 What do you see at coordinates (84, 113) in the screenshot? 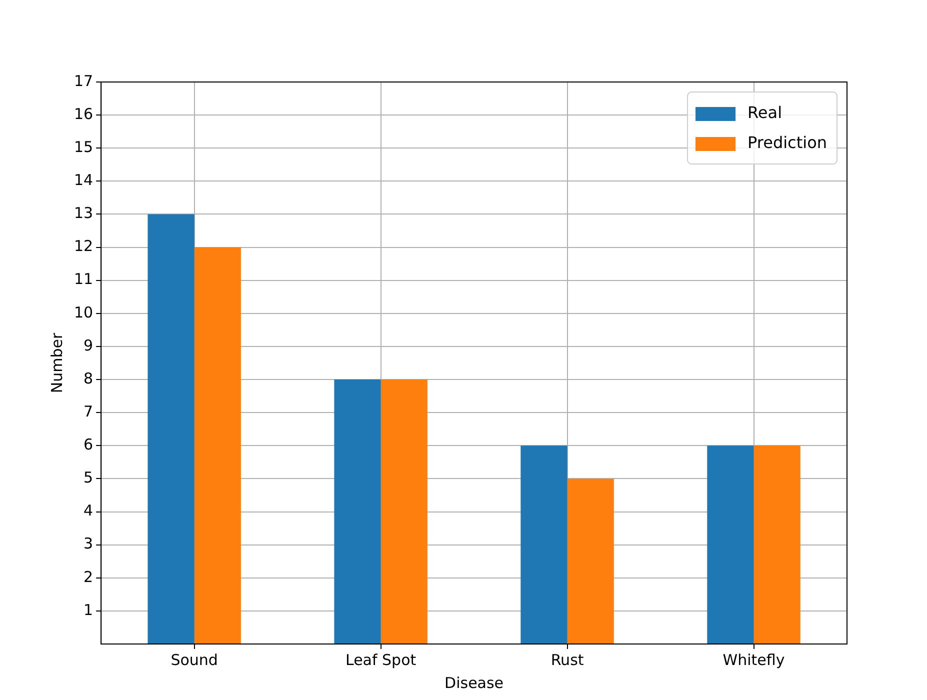
I see `y-tick-label: 16` at bounding box center [84, 113].